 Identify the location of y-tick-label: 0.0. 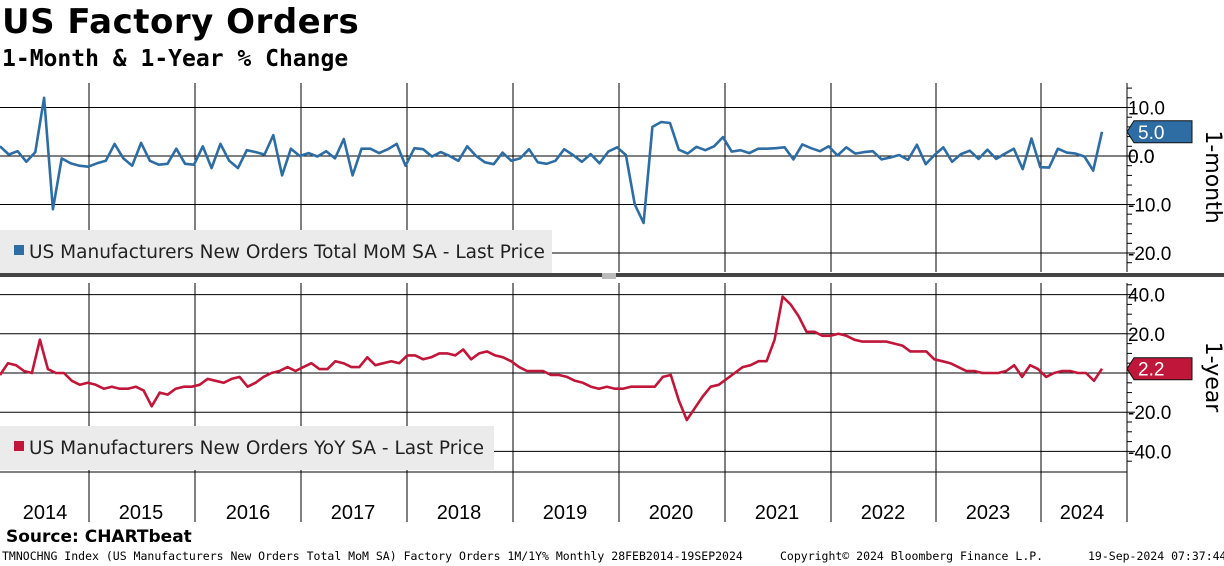
(1141, 157).